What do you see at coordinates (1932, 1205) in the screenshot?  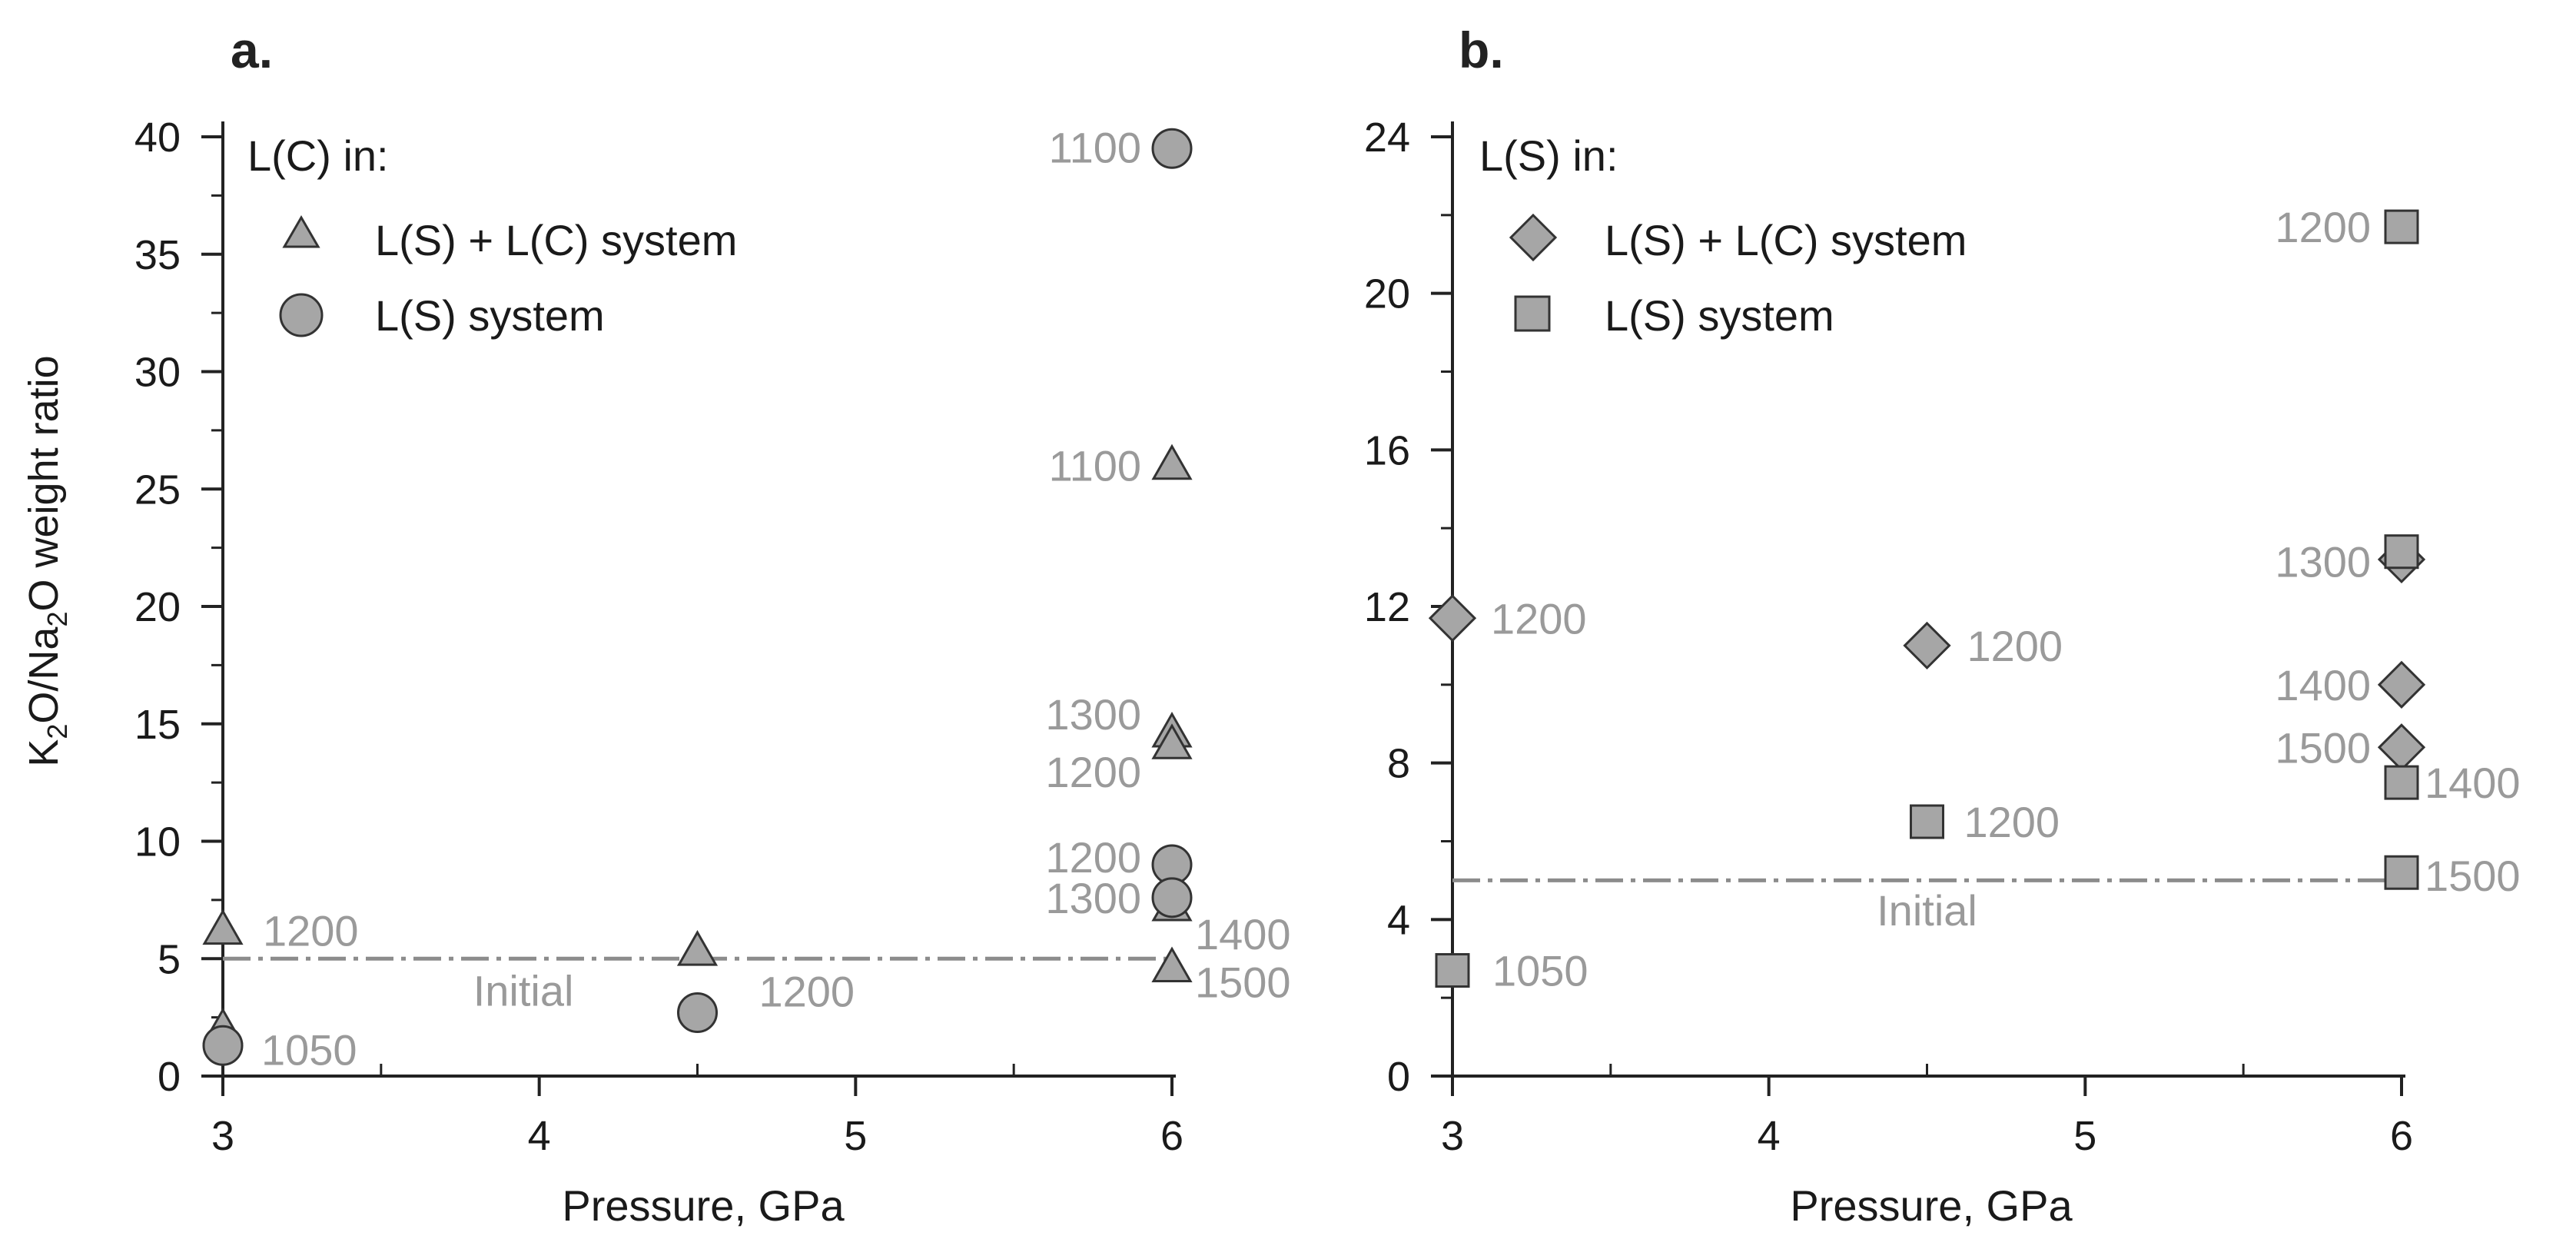 I see `panel-b-x-axis-label: Pressure, GPa` at bounding box center [1932, 1205].